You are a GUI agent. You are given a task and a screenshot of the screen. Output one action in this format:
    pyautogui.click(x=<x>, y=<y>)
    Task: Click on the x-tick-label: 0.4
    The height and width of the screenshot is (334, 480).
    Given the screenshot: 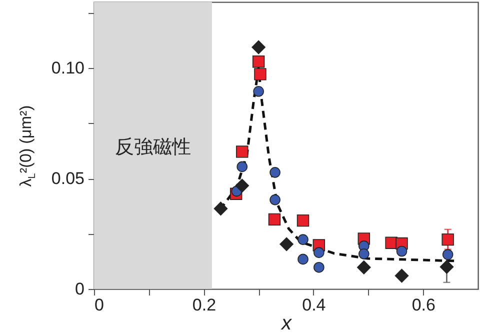 What is the action you would take?
    pyautogui.click(x=314, y=305)
    